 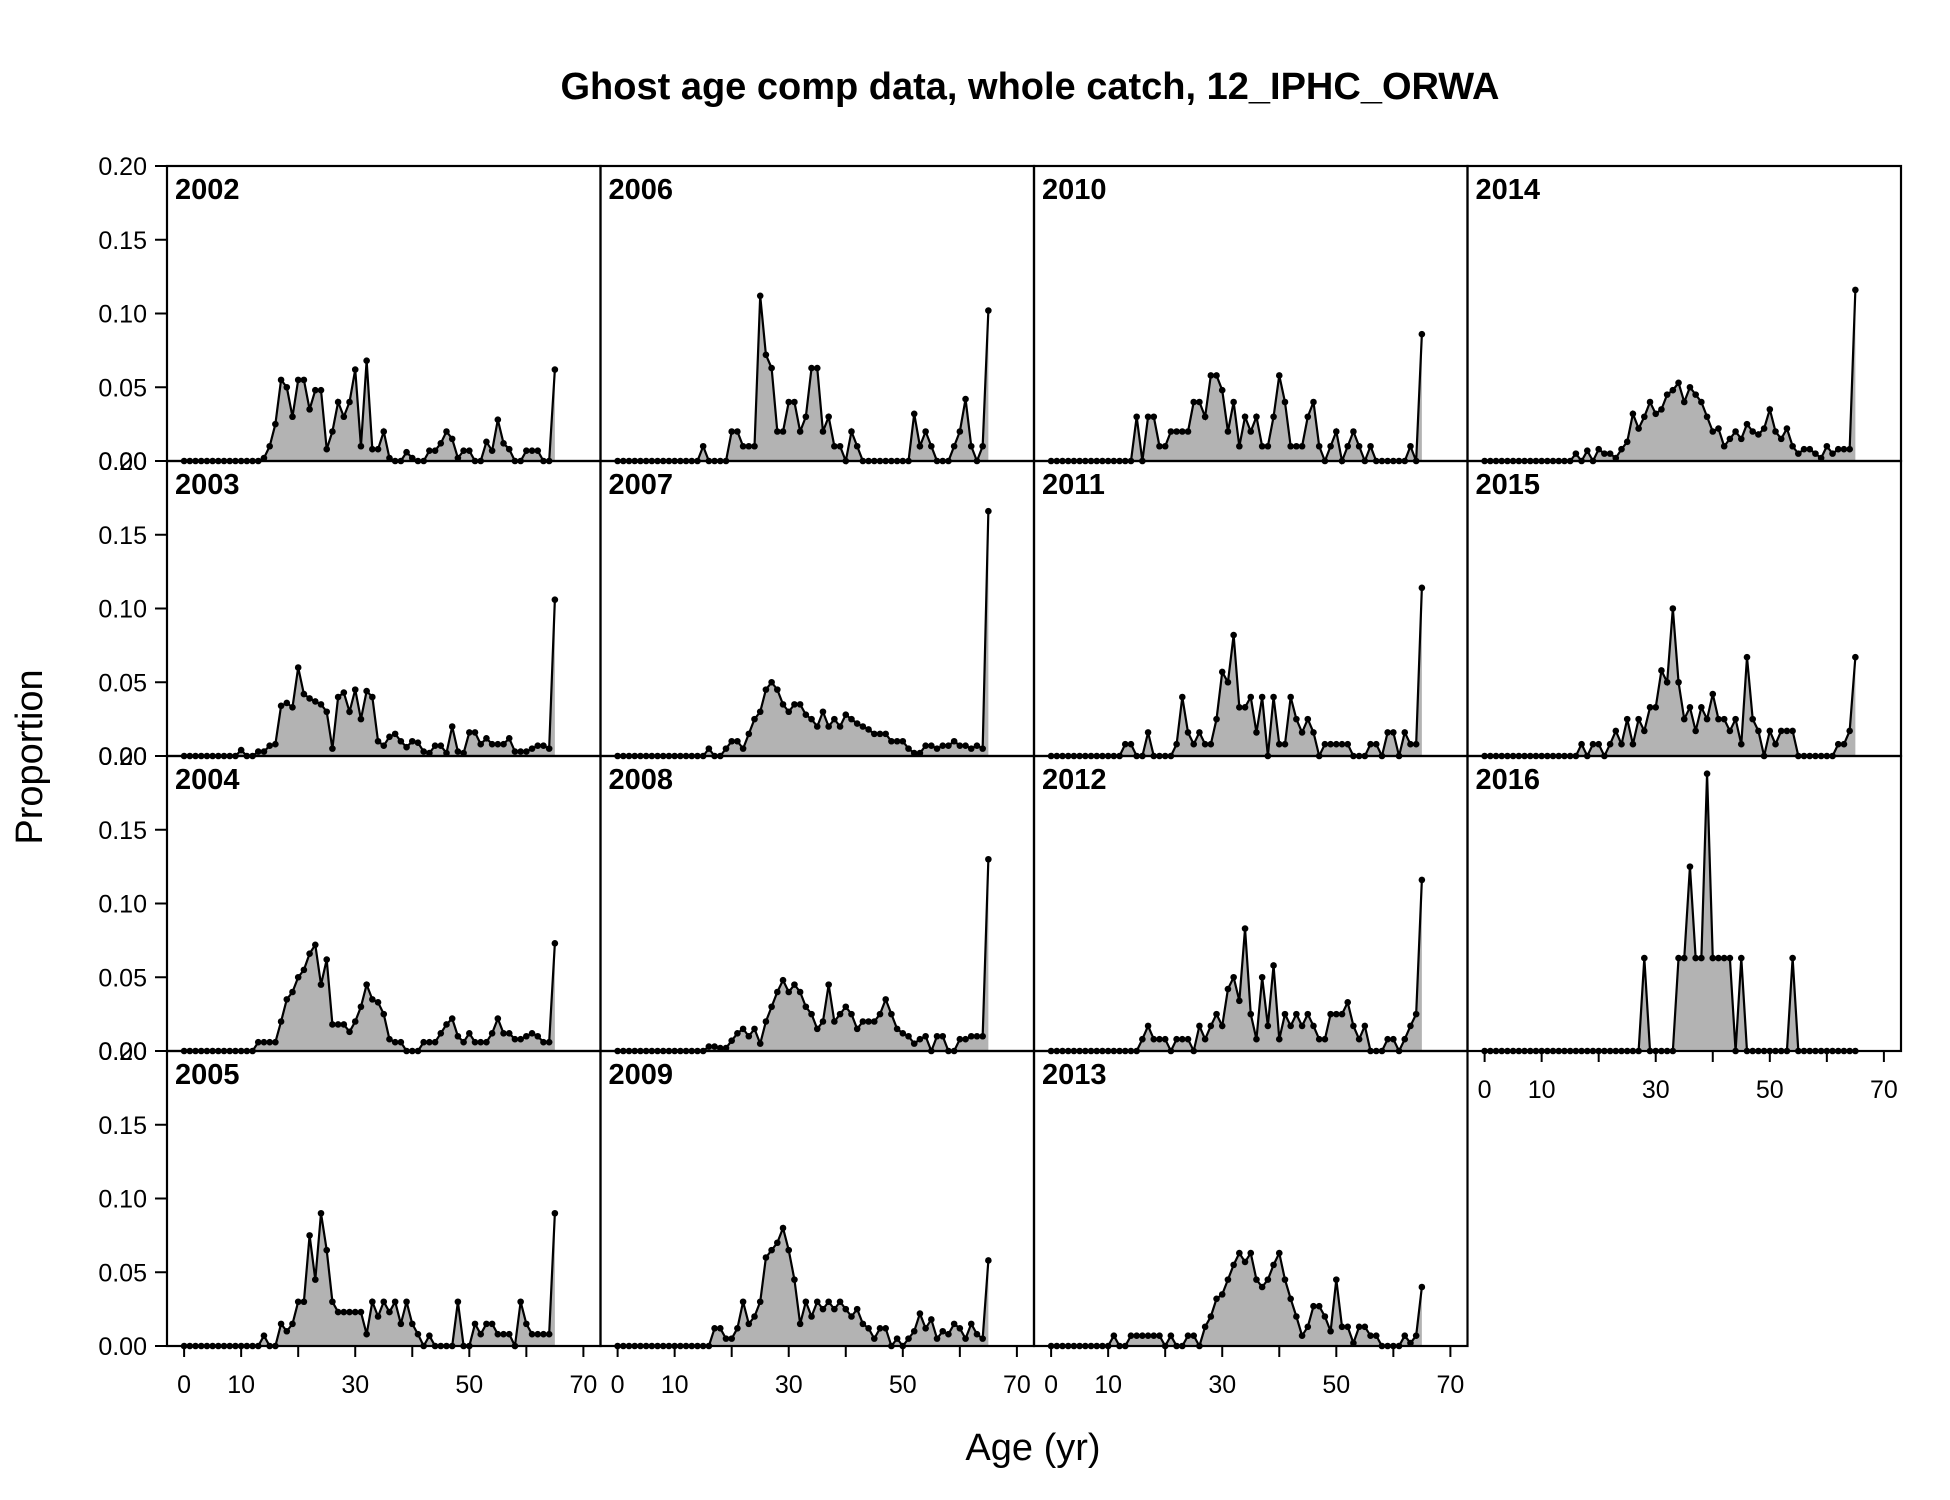 I want to click on y-tick-label: 0.00, so click(x=122, y=462).